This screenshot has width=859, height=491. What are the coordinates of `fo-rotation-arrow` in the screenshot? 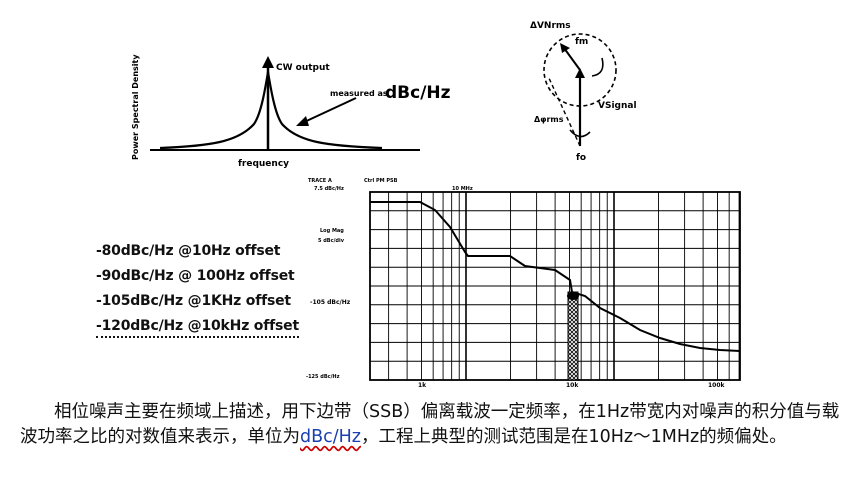 It's located at (580, 133).